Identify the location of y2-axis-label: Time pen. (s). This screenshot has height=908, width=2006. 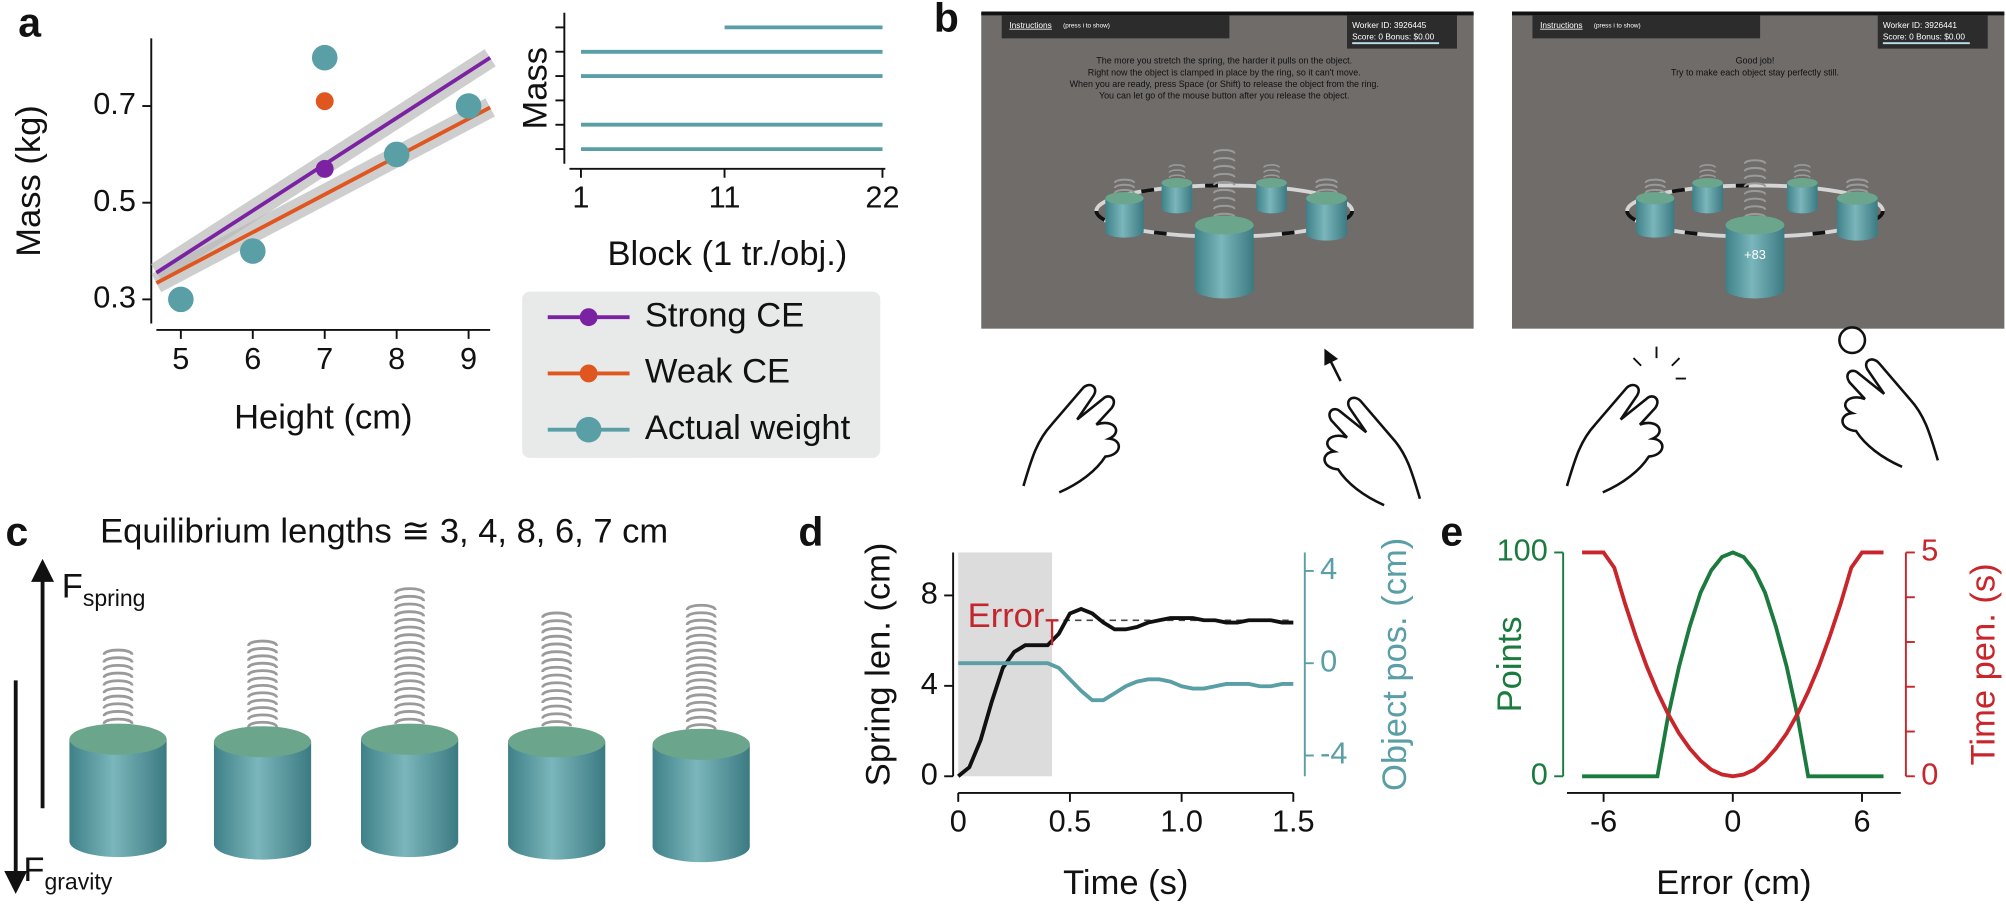
(1983, 664).